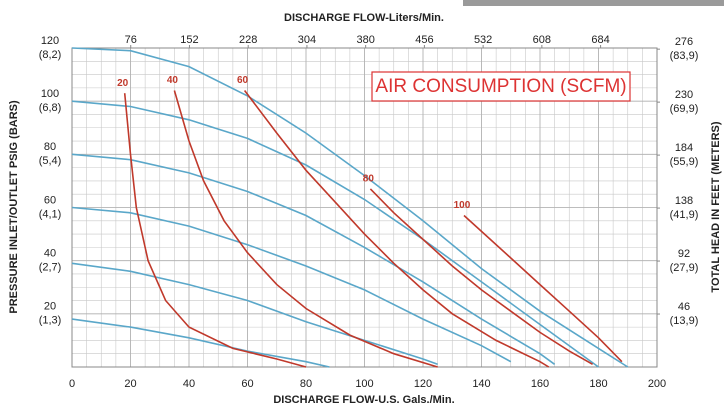 The height and width of the screenshot is (410, 724). I want to click on x-tick-label: 140, so click(481, 384).